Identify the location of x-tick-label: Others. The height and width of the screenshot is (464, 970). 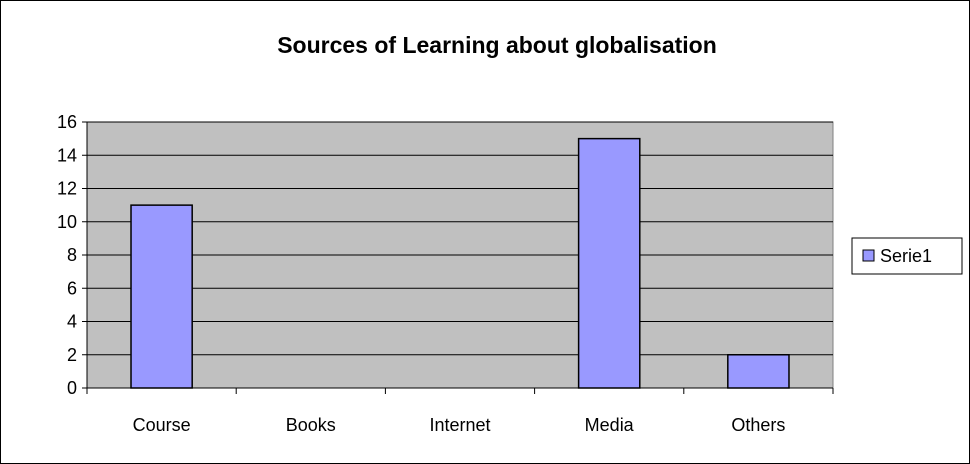
(758, 425).